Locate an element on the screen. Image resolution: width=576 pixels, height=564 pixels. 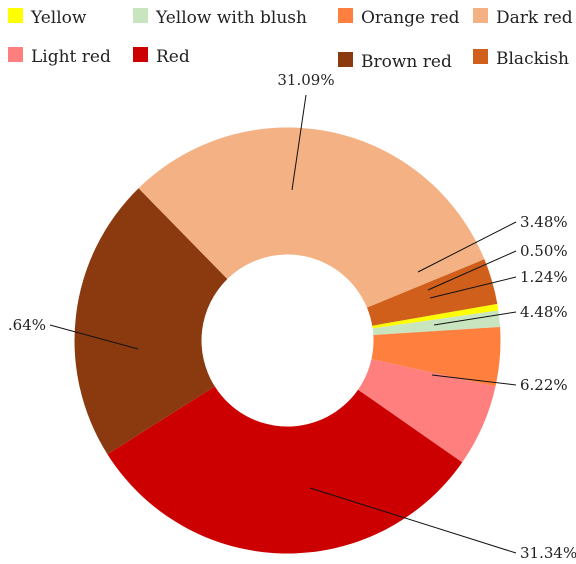
legend-swatch-red is located at coordinates (140, 54).